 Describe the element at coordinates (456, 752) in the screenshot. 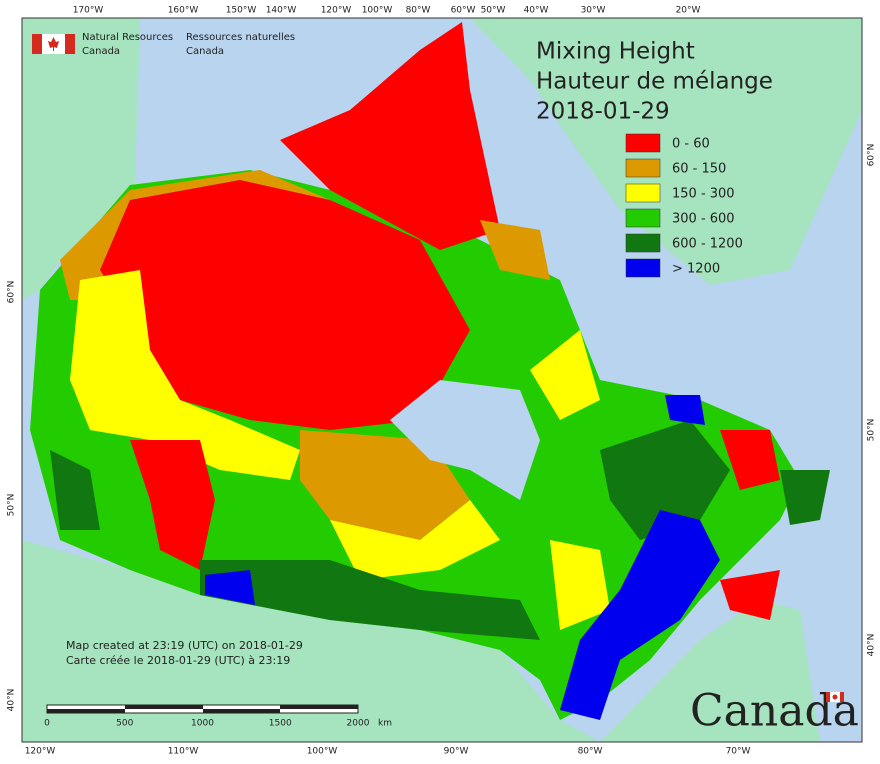

I see `longitude-label: 90°W` at that location.